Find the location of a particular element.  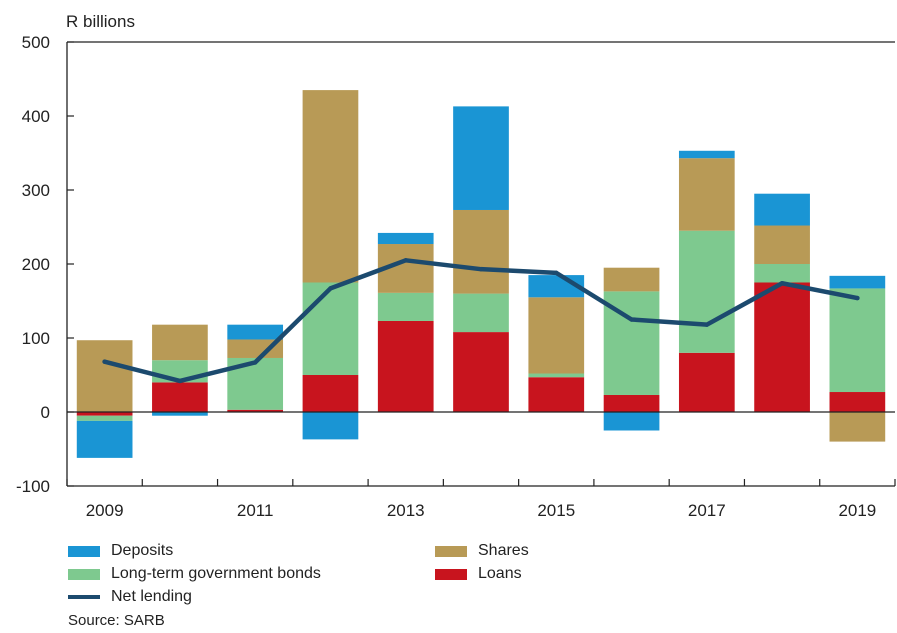

legend-item-deposits: Deposits is located at coordinates (120, 551).